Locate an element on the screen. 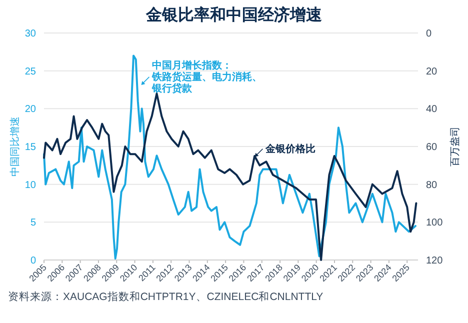  y-tick-label: 30 is located at coordinates (30, 34).